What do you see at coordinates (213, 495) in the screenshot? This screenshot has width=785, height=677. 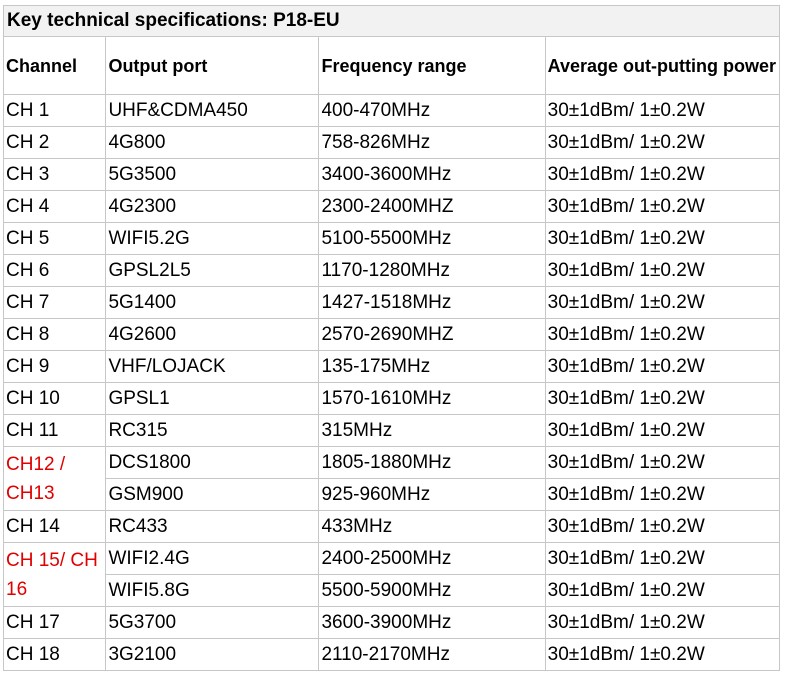 I see `port-cell: GSM900` at bounding box center [213, 495].